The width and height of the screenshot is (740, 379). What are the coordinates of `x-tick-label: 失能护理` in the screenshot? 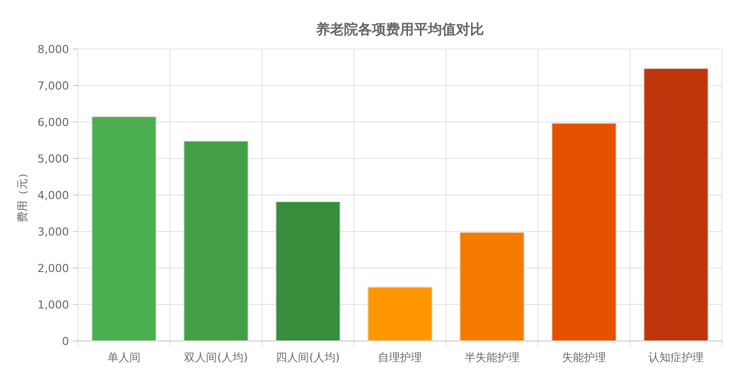 It's located at (584, 357).